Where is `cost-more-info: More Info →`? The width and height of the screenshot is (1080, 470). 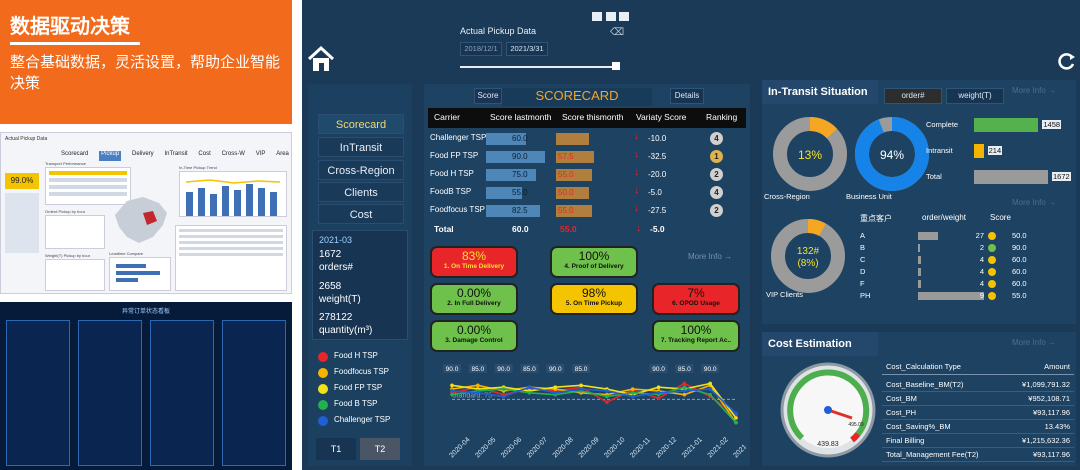
cost-more-info: More Info → is located at coordinates (1034, 342).